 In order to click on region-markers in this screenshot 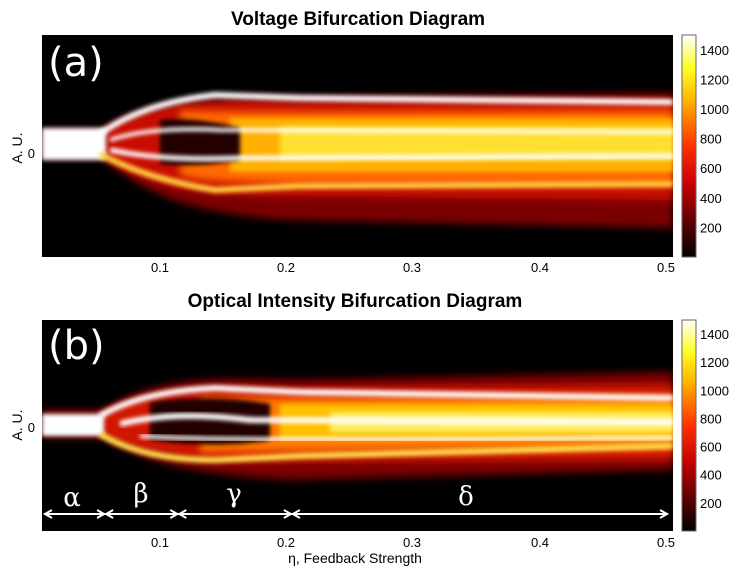, I will do `click(356, 514)`.